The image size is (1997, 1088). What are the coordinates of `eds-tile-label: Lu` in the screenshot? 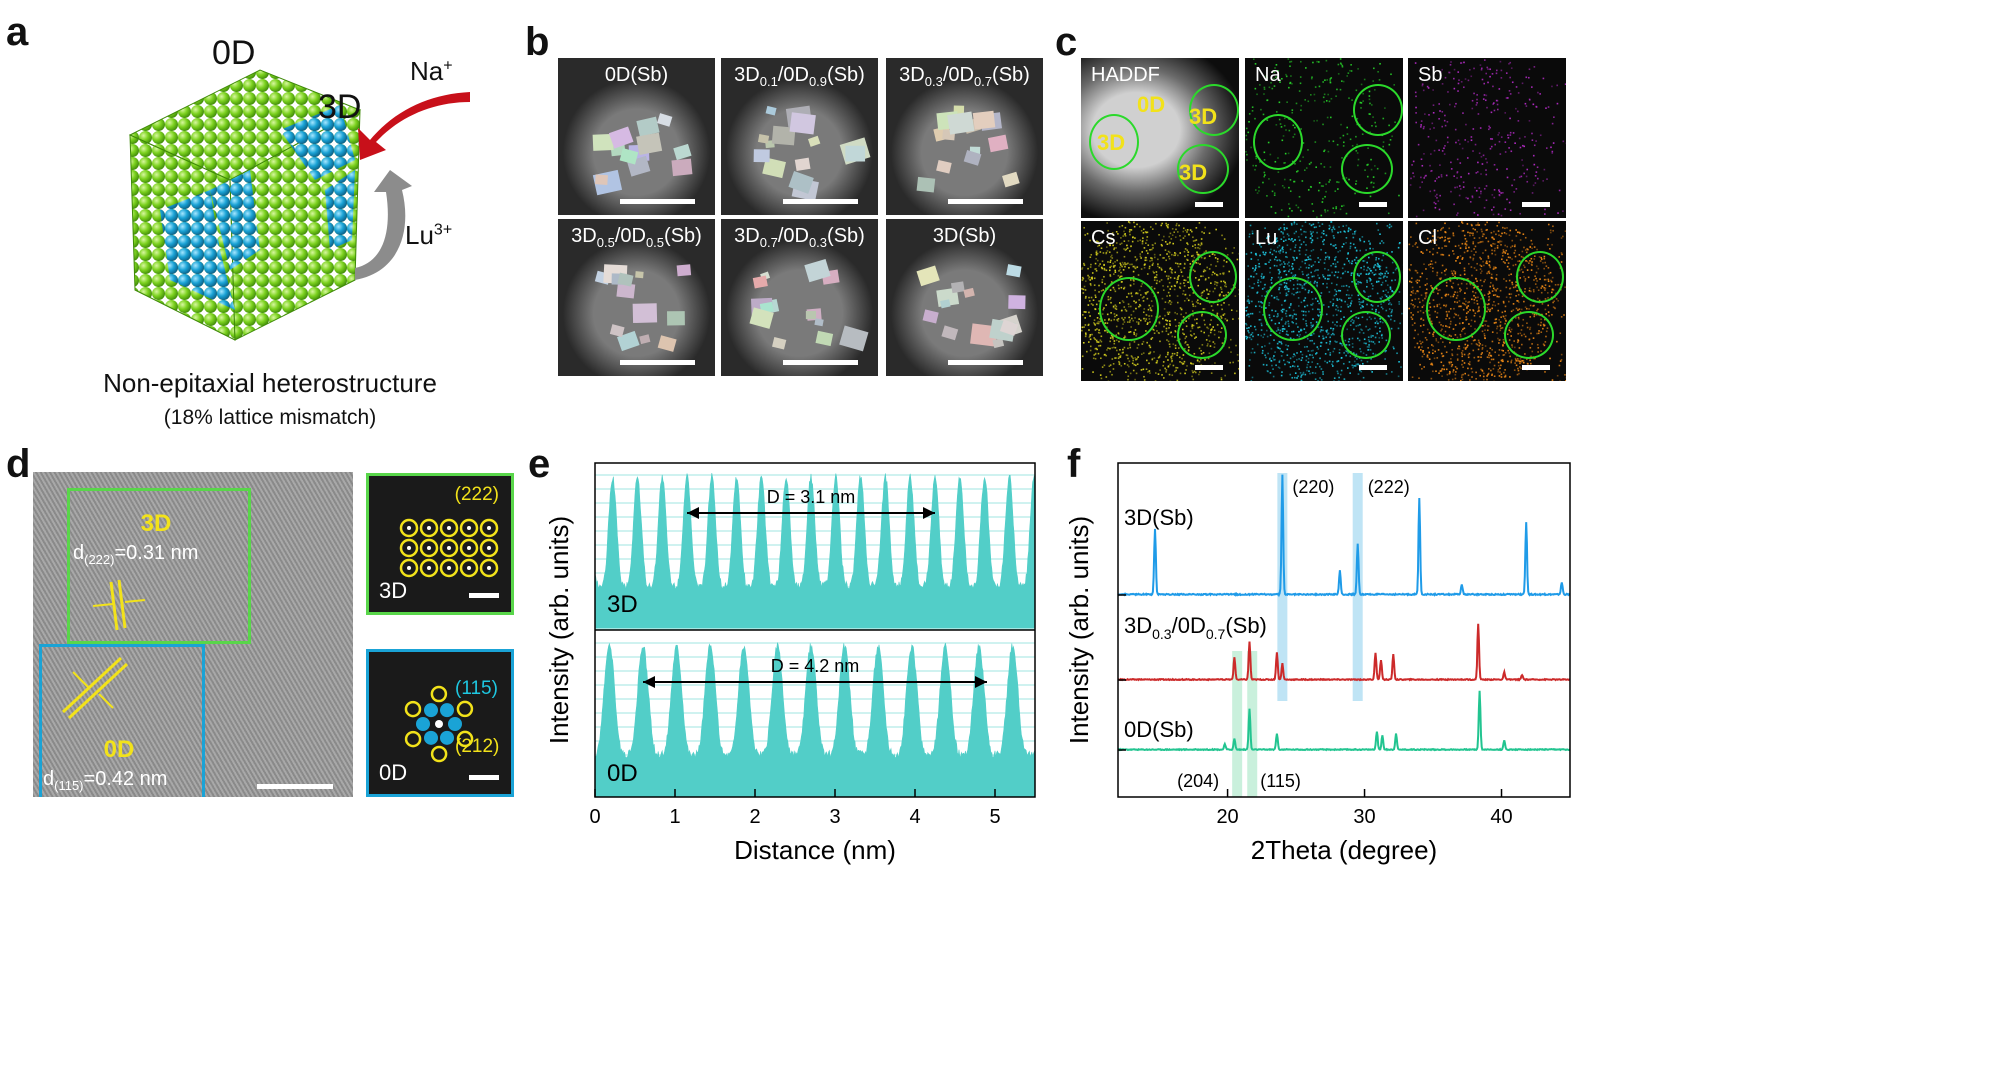 It's located at (1266, 238).